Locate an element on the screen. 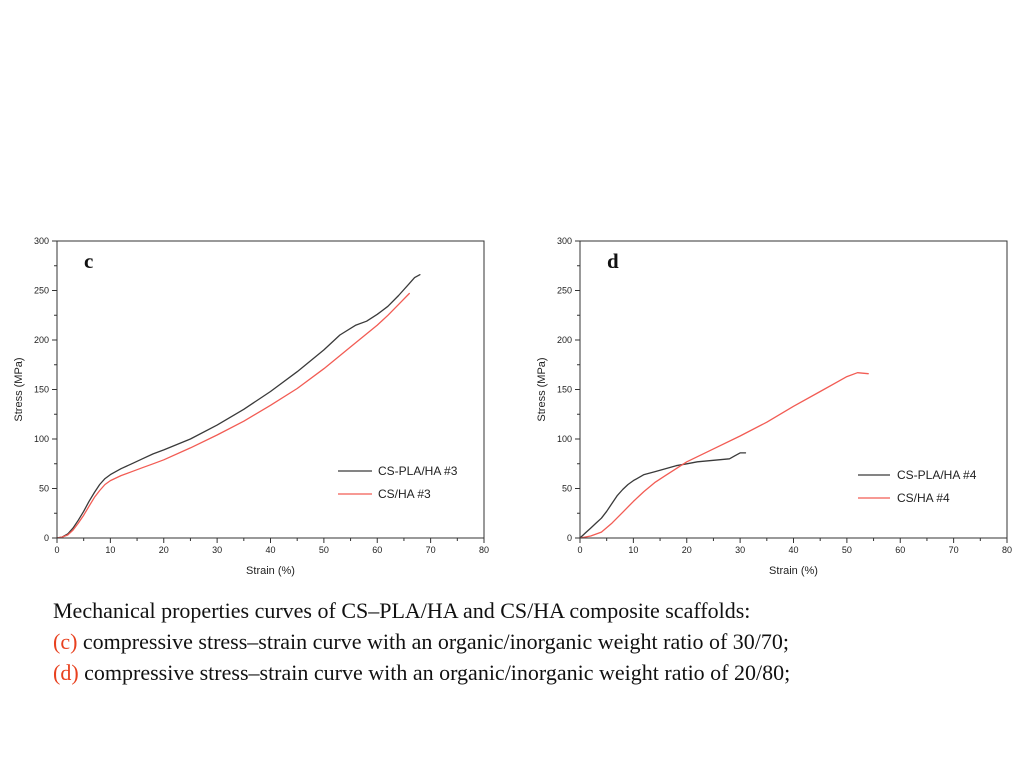 The height and width of the screenshot is (768, 1024). legend: CS-PLA/HA #4 CS/HA #4 is located at coordinates (917, 486).